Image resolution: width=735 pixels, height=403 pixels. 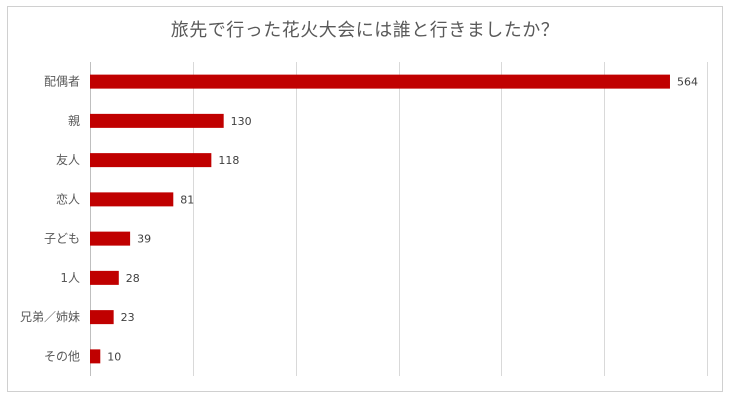 What do you see at coordinates (62, 239) in the screenshot?
I see `category-label: 子ども` at bounding box center [62, 239].